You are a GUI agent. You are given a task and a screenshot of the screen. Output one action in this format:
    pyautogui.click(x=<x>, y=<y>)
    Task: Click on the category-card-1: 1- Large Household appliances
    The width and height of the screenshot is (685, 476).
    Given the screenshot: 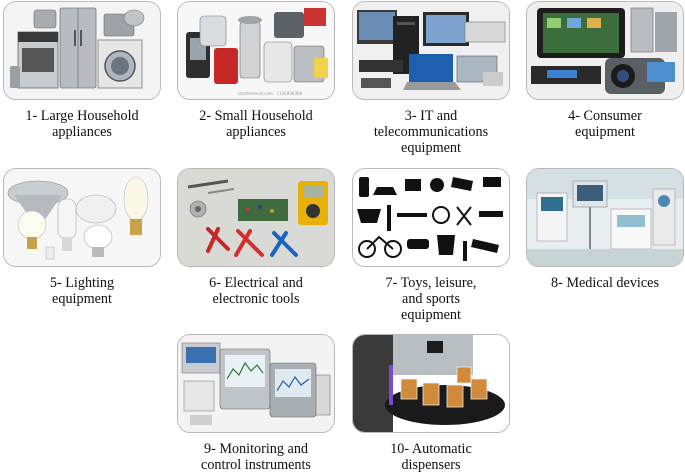 What is the action you would take?
    pyautogui.click(x=82, y=70)
    